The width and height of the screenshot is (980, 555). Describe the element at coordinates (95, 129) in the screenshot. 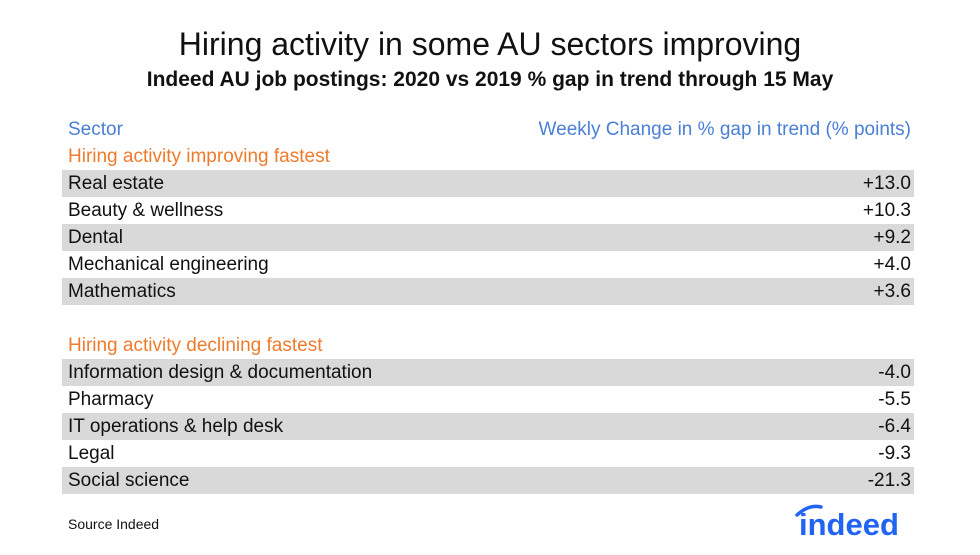

I see `header-sector: Sector` at that location.